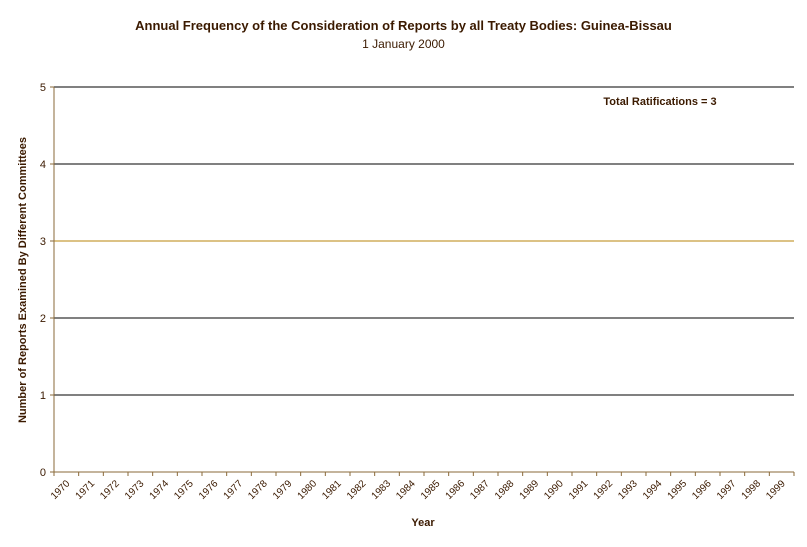 The height and width of the screenshot is (547, 807). I want to click on chart-subtitle: 1 January 2000, so click(403, 44).